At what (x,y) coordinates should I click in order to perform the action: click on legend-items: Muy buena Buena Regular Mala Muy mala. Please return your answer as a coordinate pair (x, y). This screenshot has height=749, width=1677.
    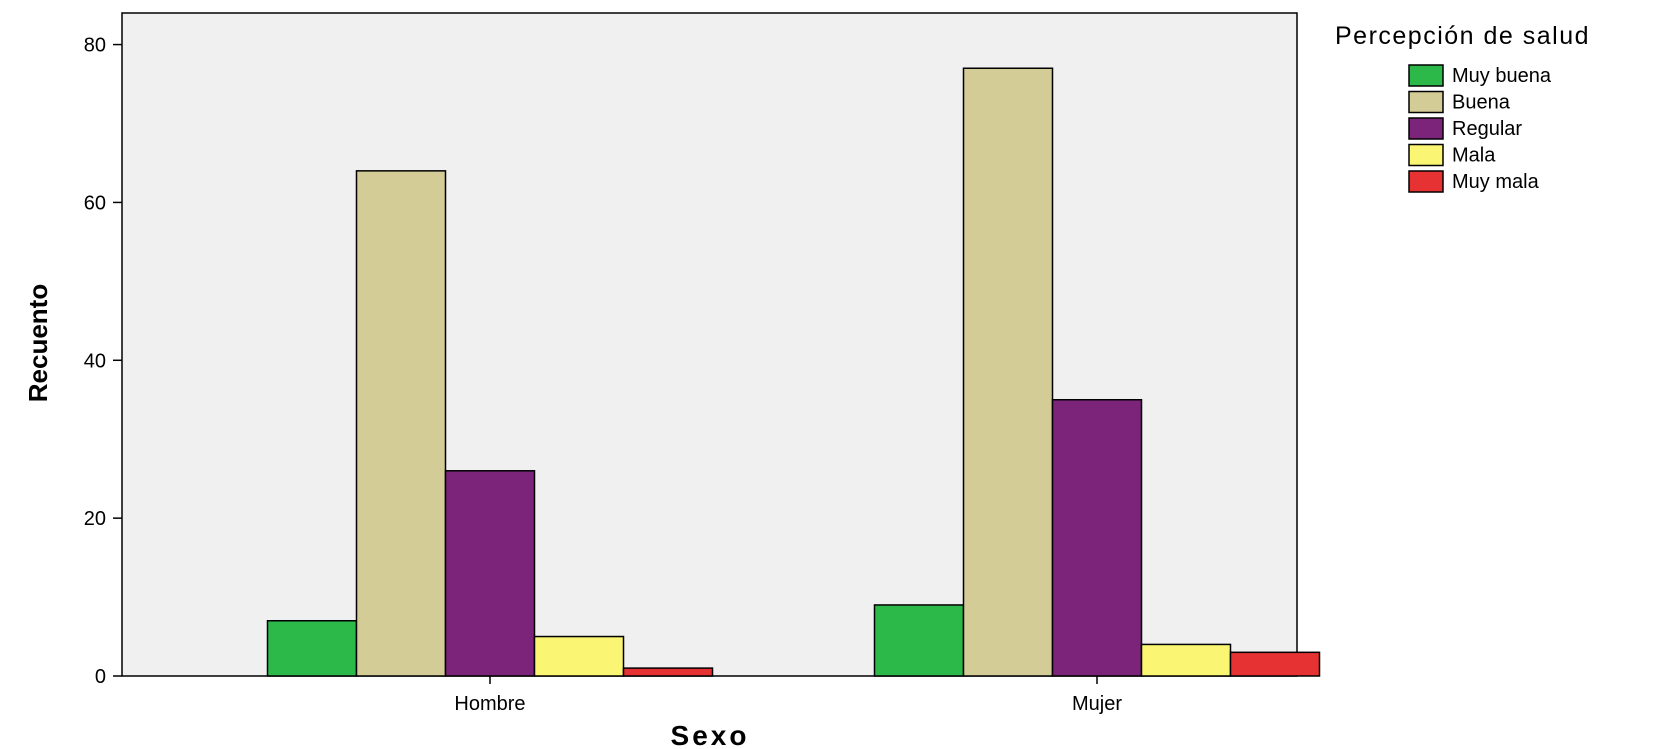
    Looking at the image, I should click on (1480, 128).